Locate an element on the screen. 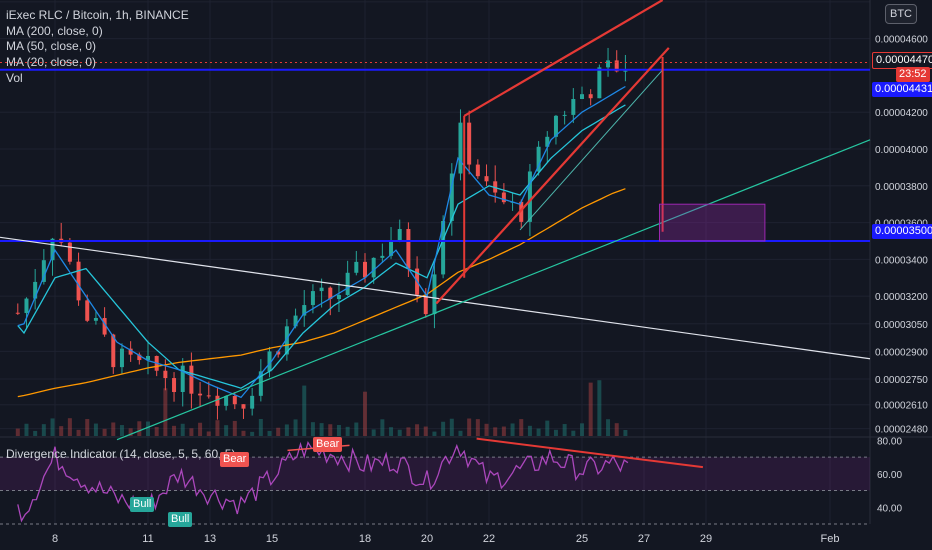 This screenshot has width=932, height=550. price-tick-label: 0.00002750 is located at coordinates (901, 380).